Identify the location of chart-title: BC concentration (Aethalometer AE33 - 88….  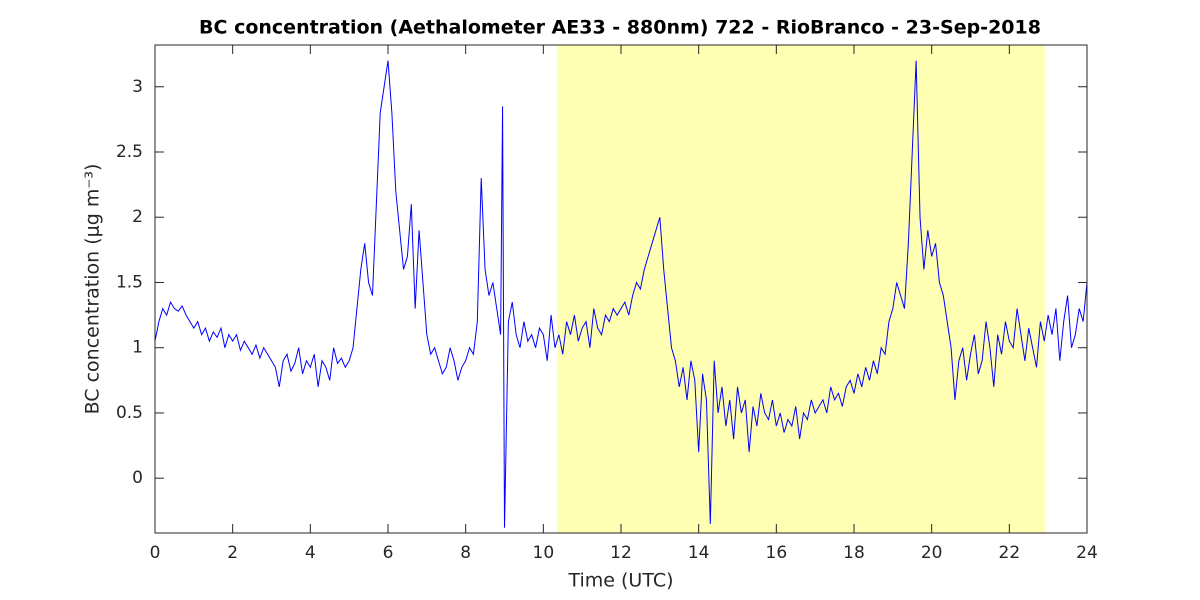
(620, 28).